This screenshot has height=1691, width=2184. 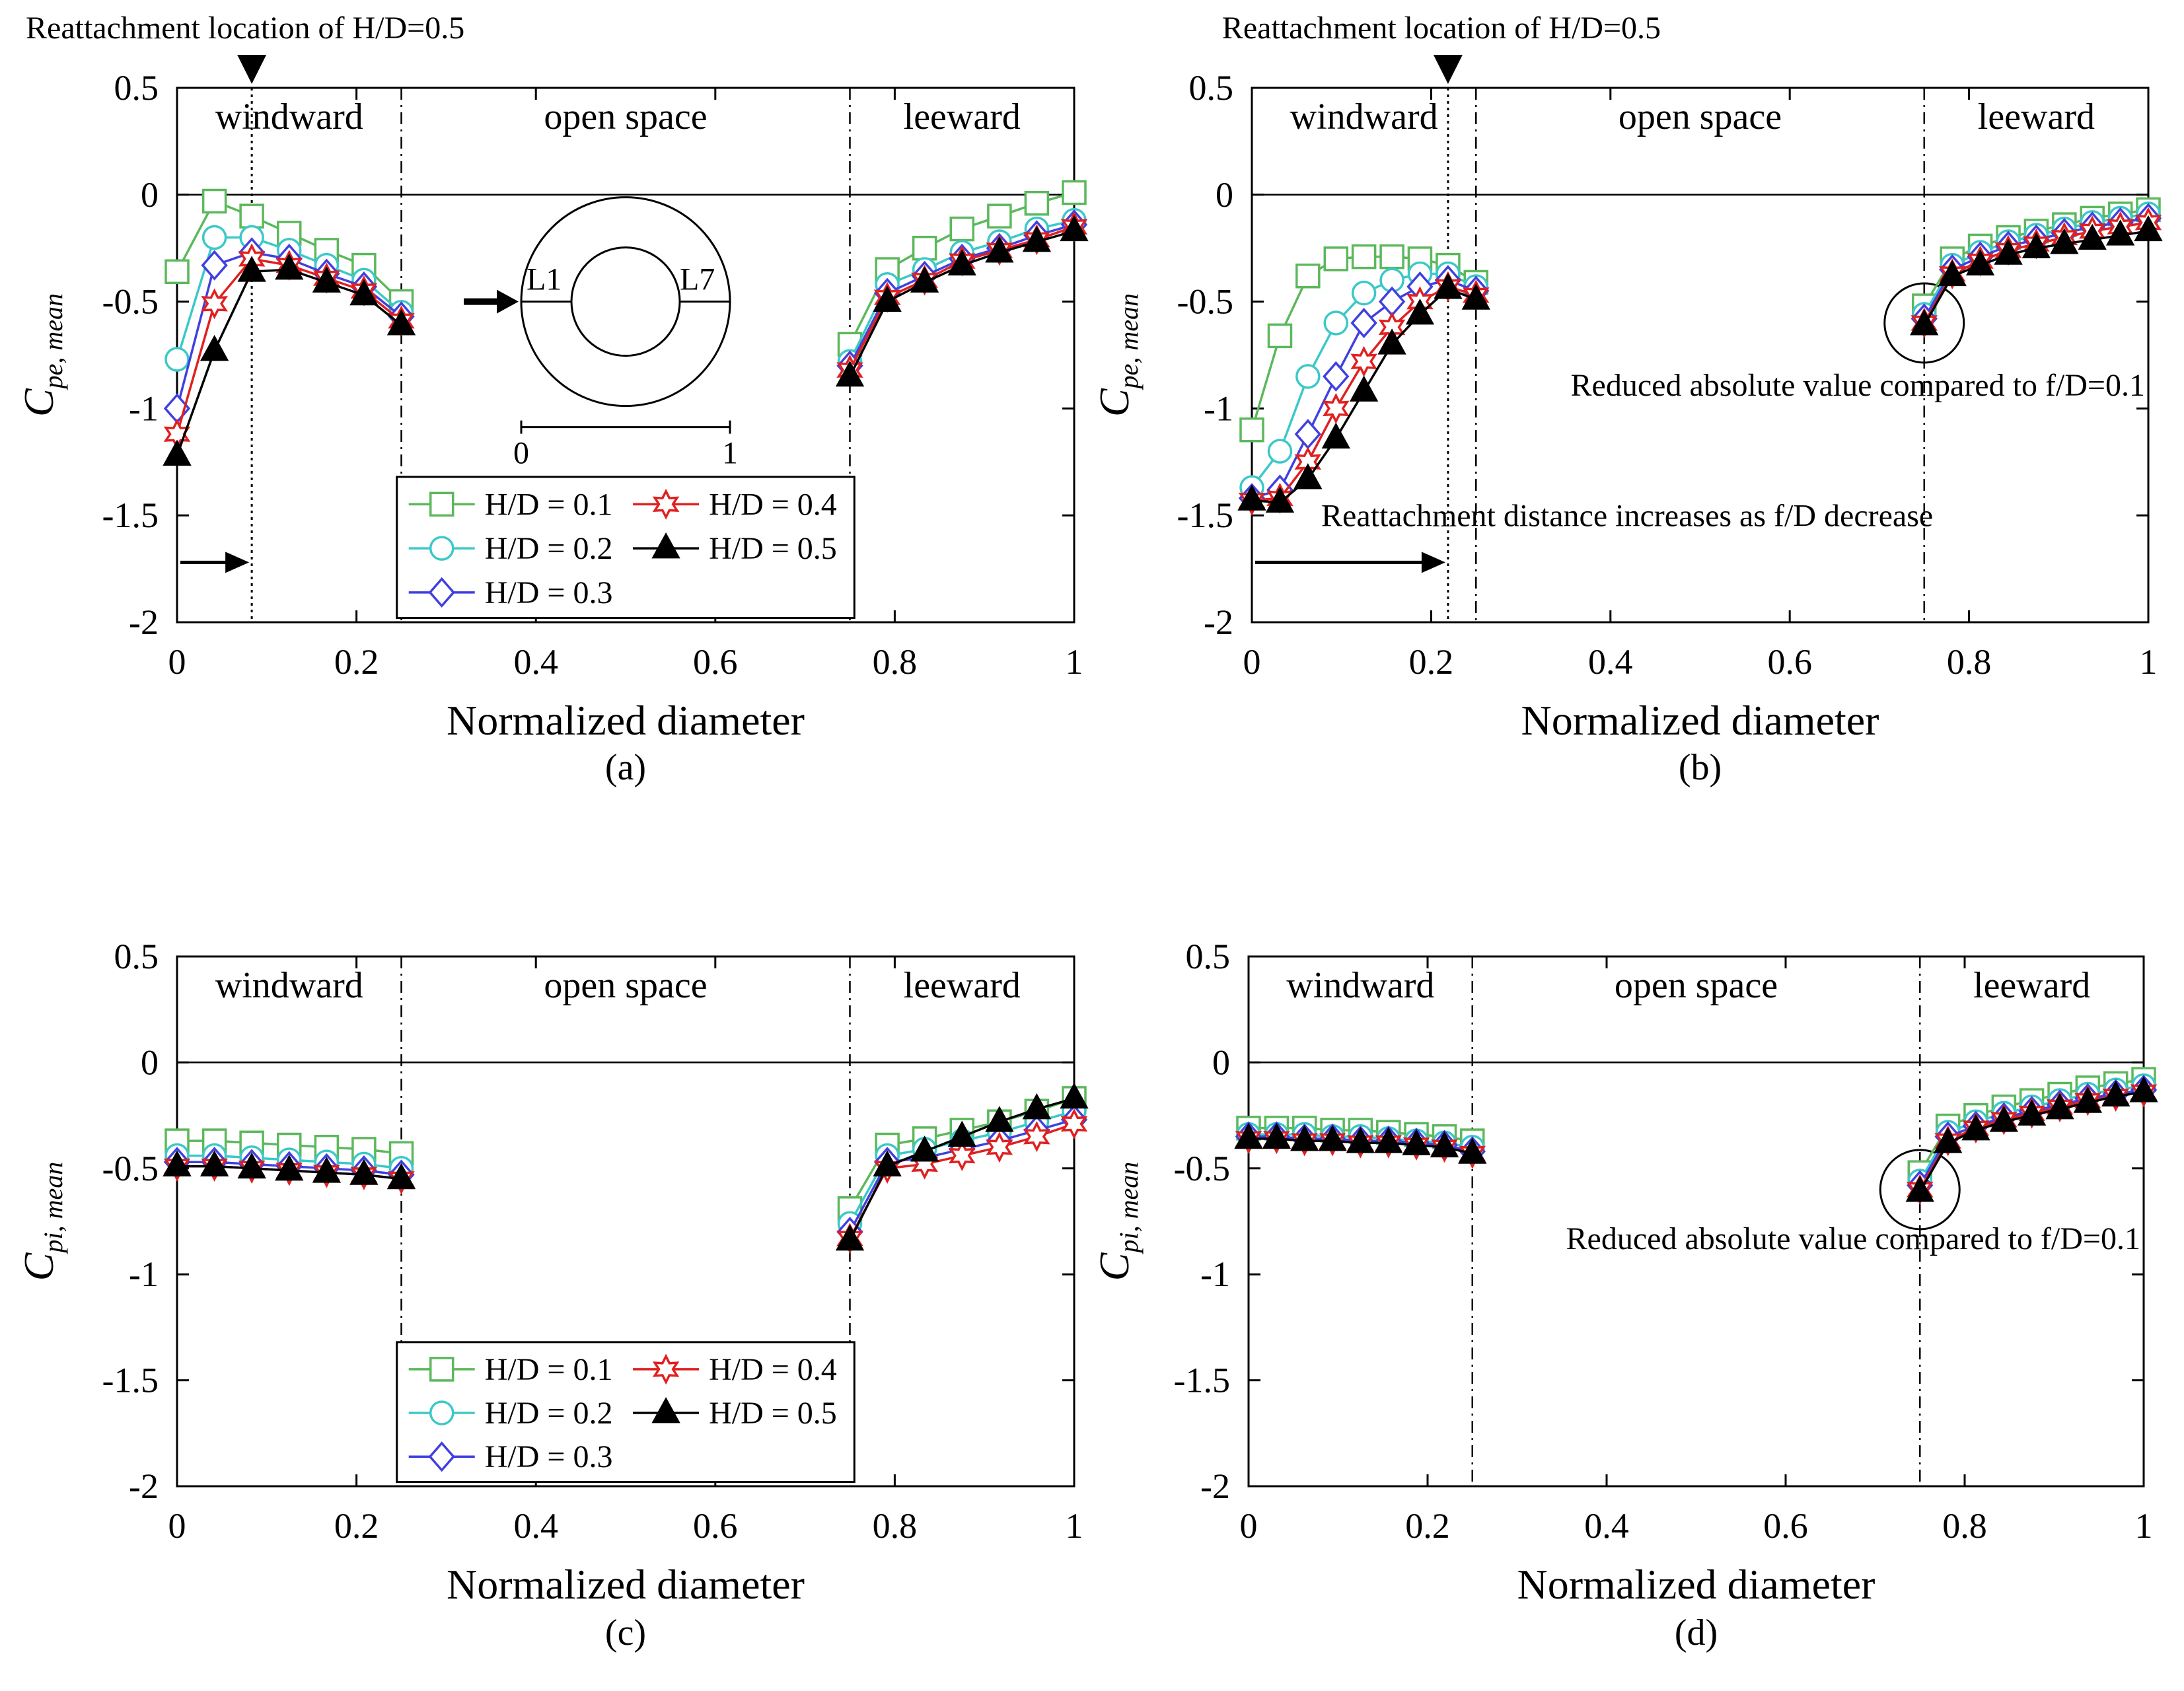 I want to click on label-l7: L7, so click(x=697, y=279).